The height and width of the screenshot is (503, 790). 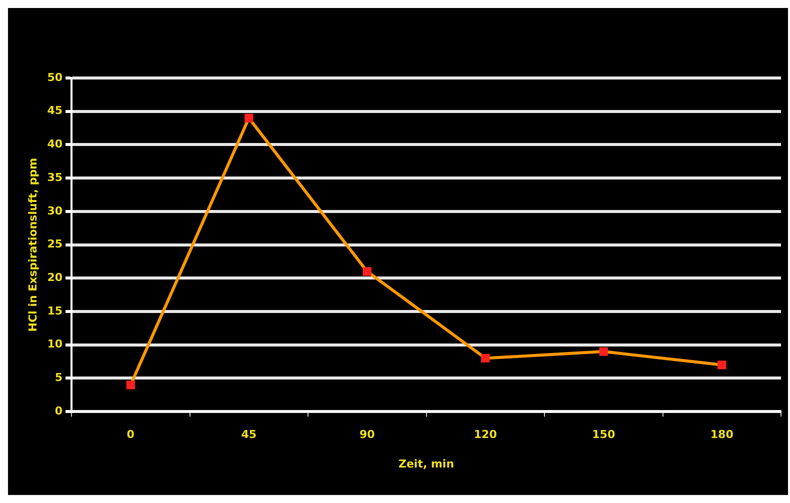 I want to click on y-tick-label: 5, so click(x=58, y=377).